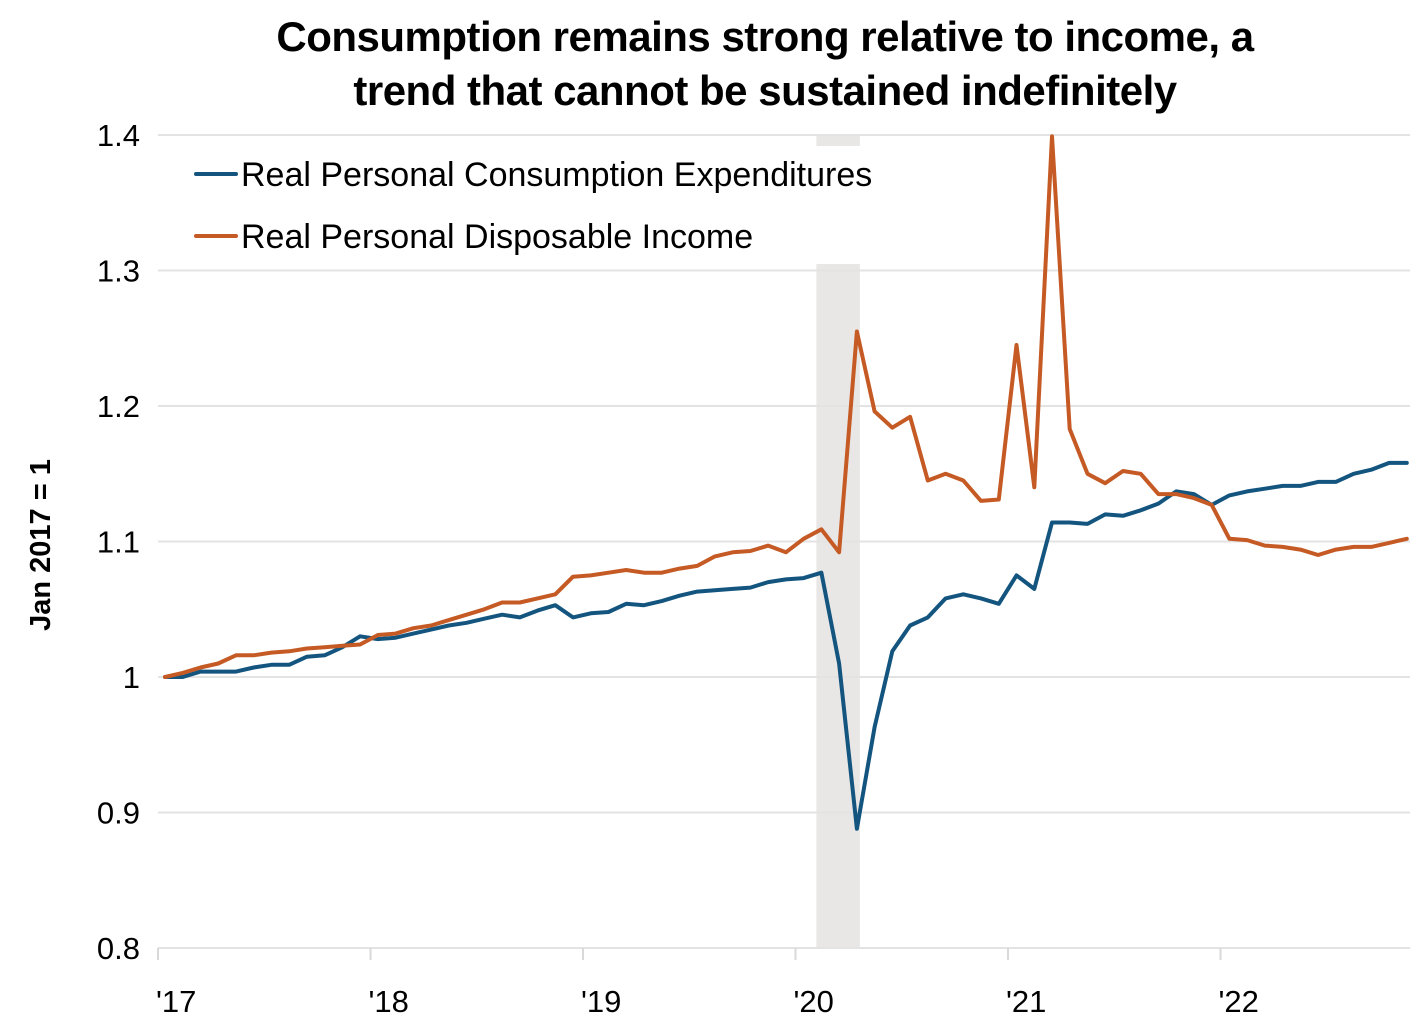  What do you see at coordinates (689, 954) in the screenshot?
I see `x-axis-ticks` at bounding box center [689, 954].